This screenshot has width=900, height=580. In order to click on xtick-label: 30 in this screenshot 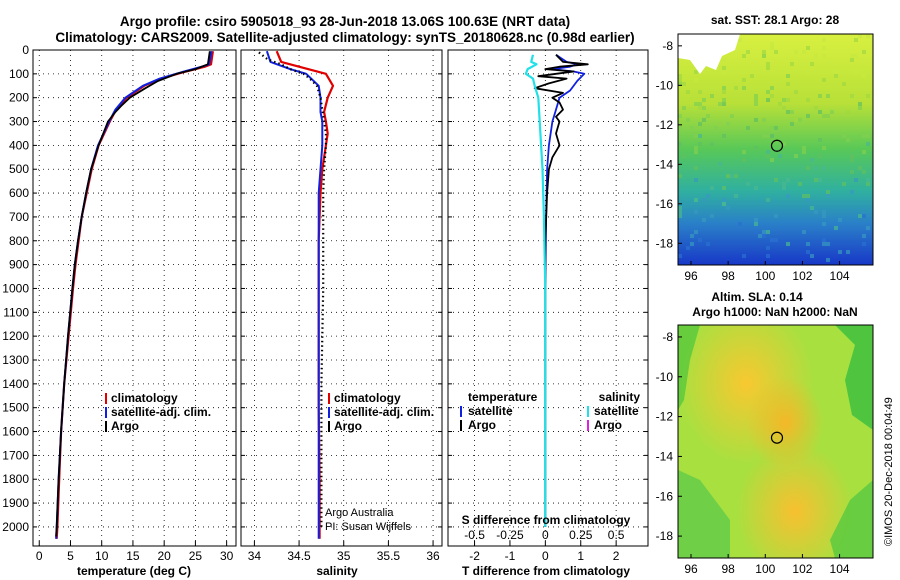, I will do `click(227, 556)`.